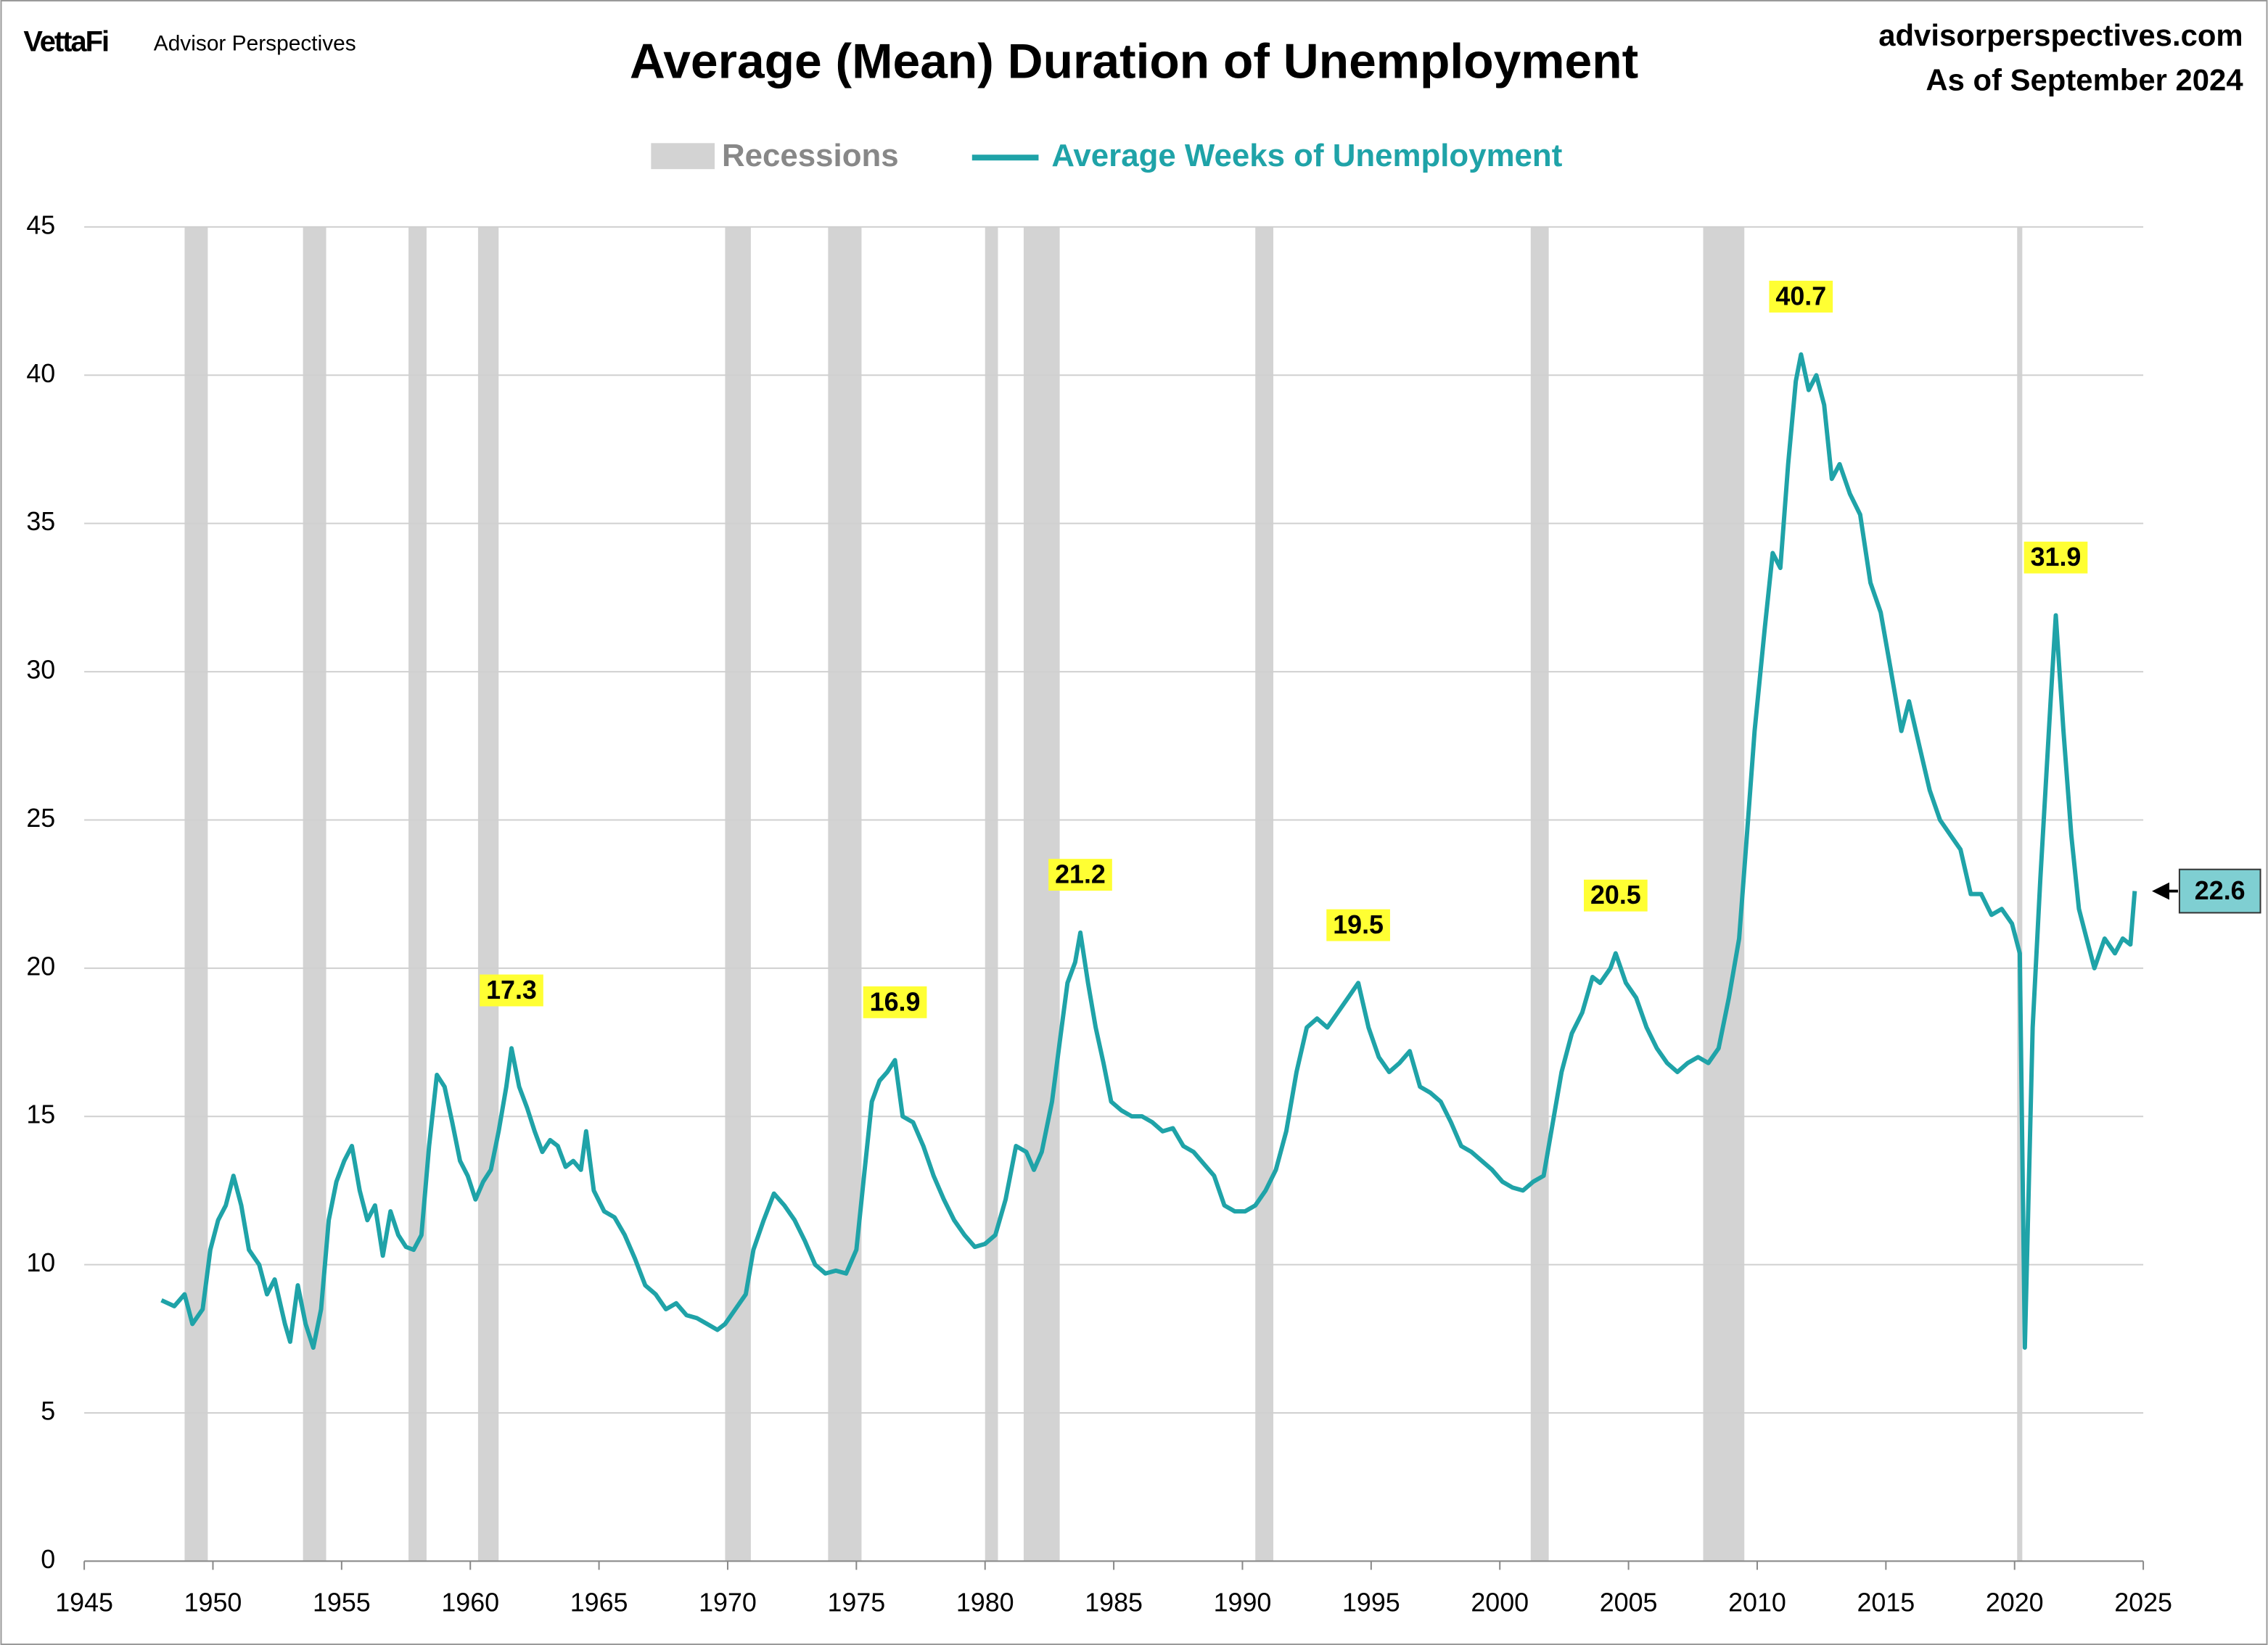 Image resolution: width=2268 pixels, height=1645 pixels. I want to click on x-tick-label: 2005, so click(1629, 1602).